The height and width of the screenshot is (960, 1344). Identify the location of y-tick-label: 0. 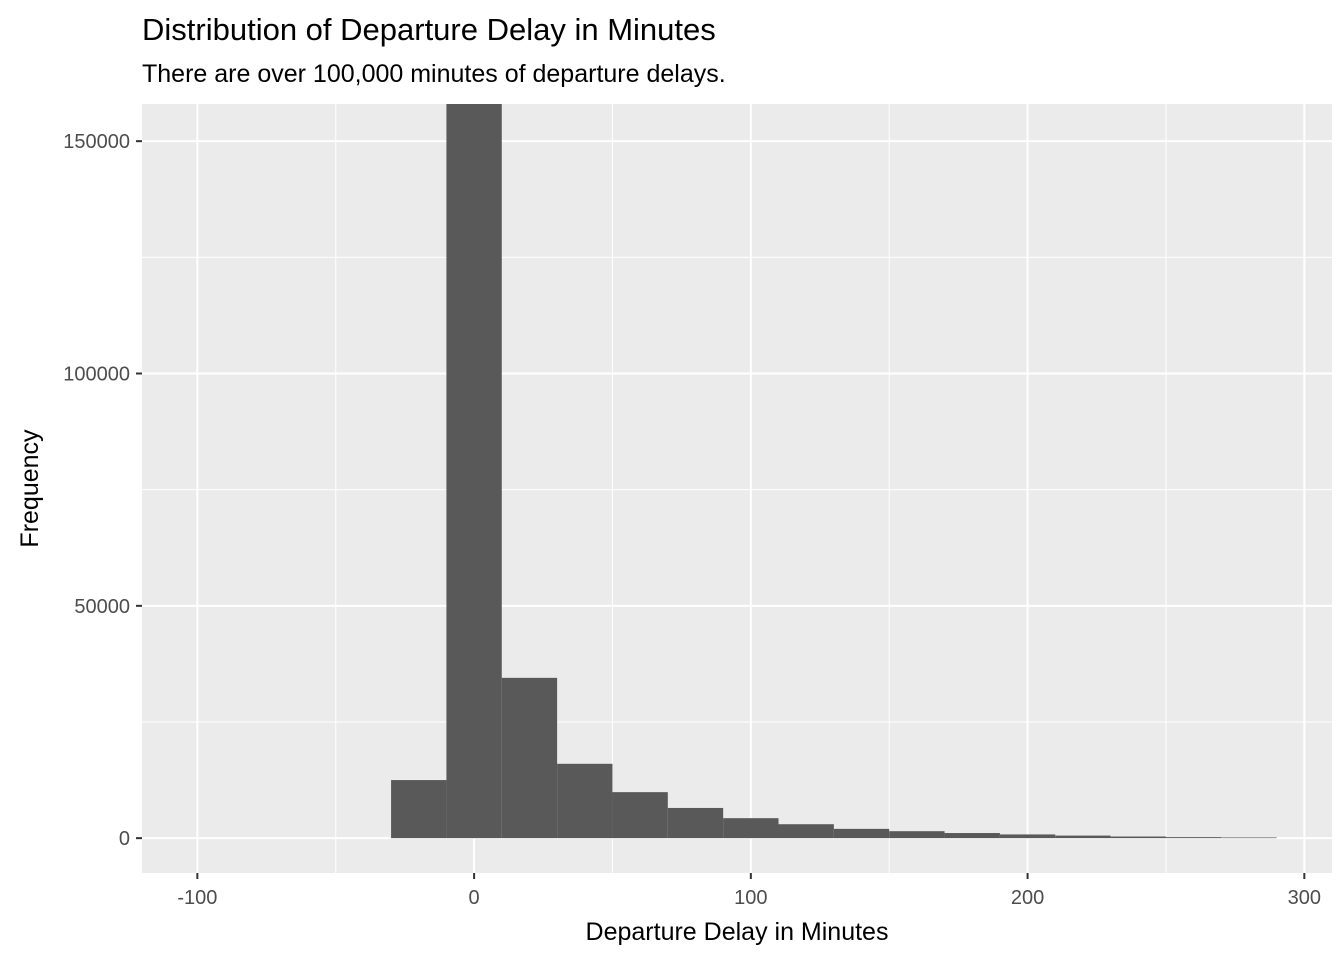
(124, 839).